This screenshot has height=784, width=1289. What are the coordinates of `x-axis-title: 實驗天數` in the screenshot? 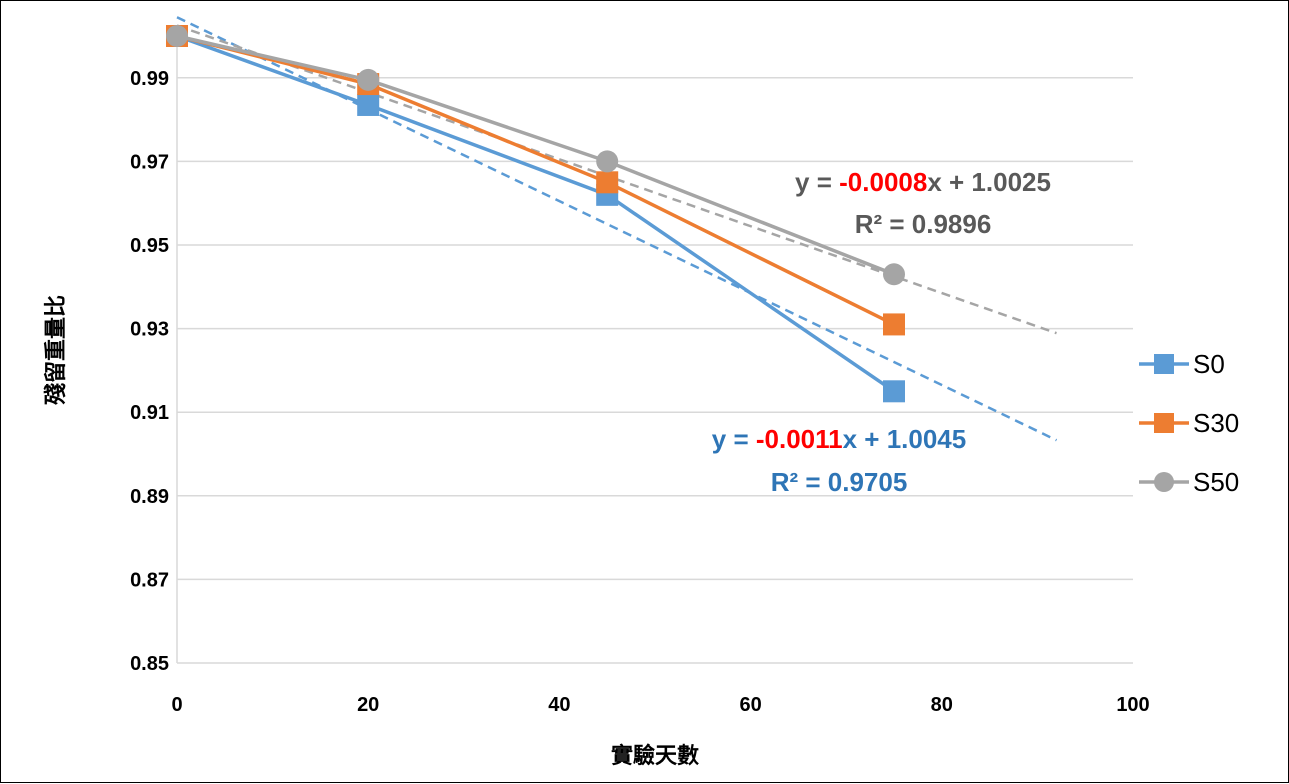 It's located at (655, 756).